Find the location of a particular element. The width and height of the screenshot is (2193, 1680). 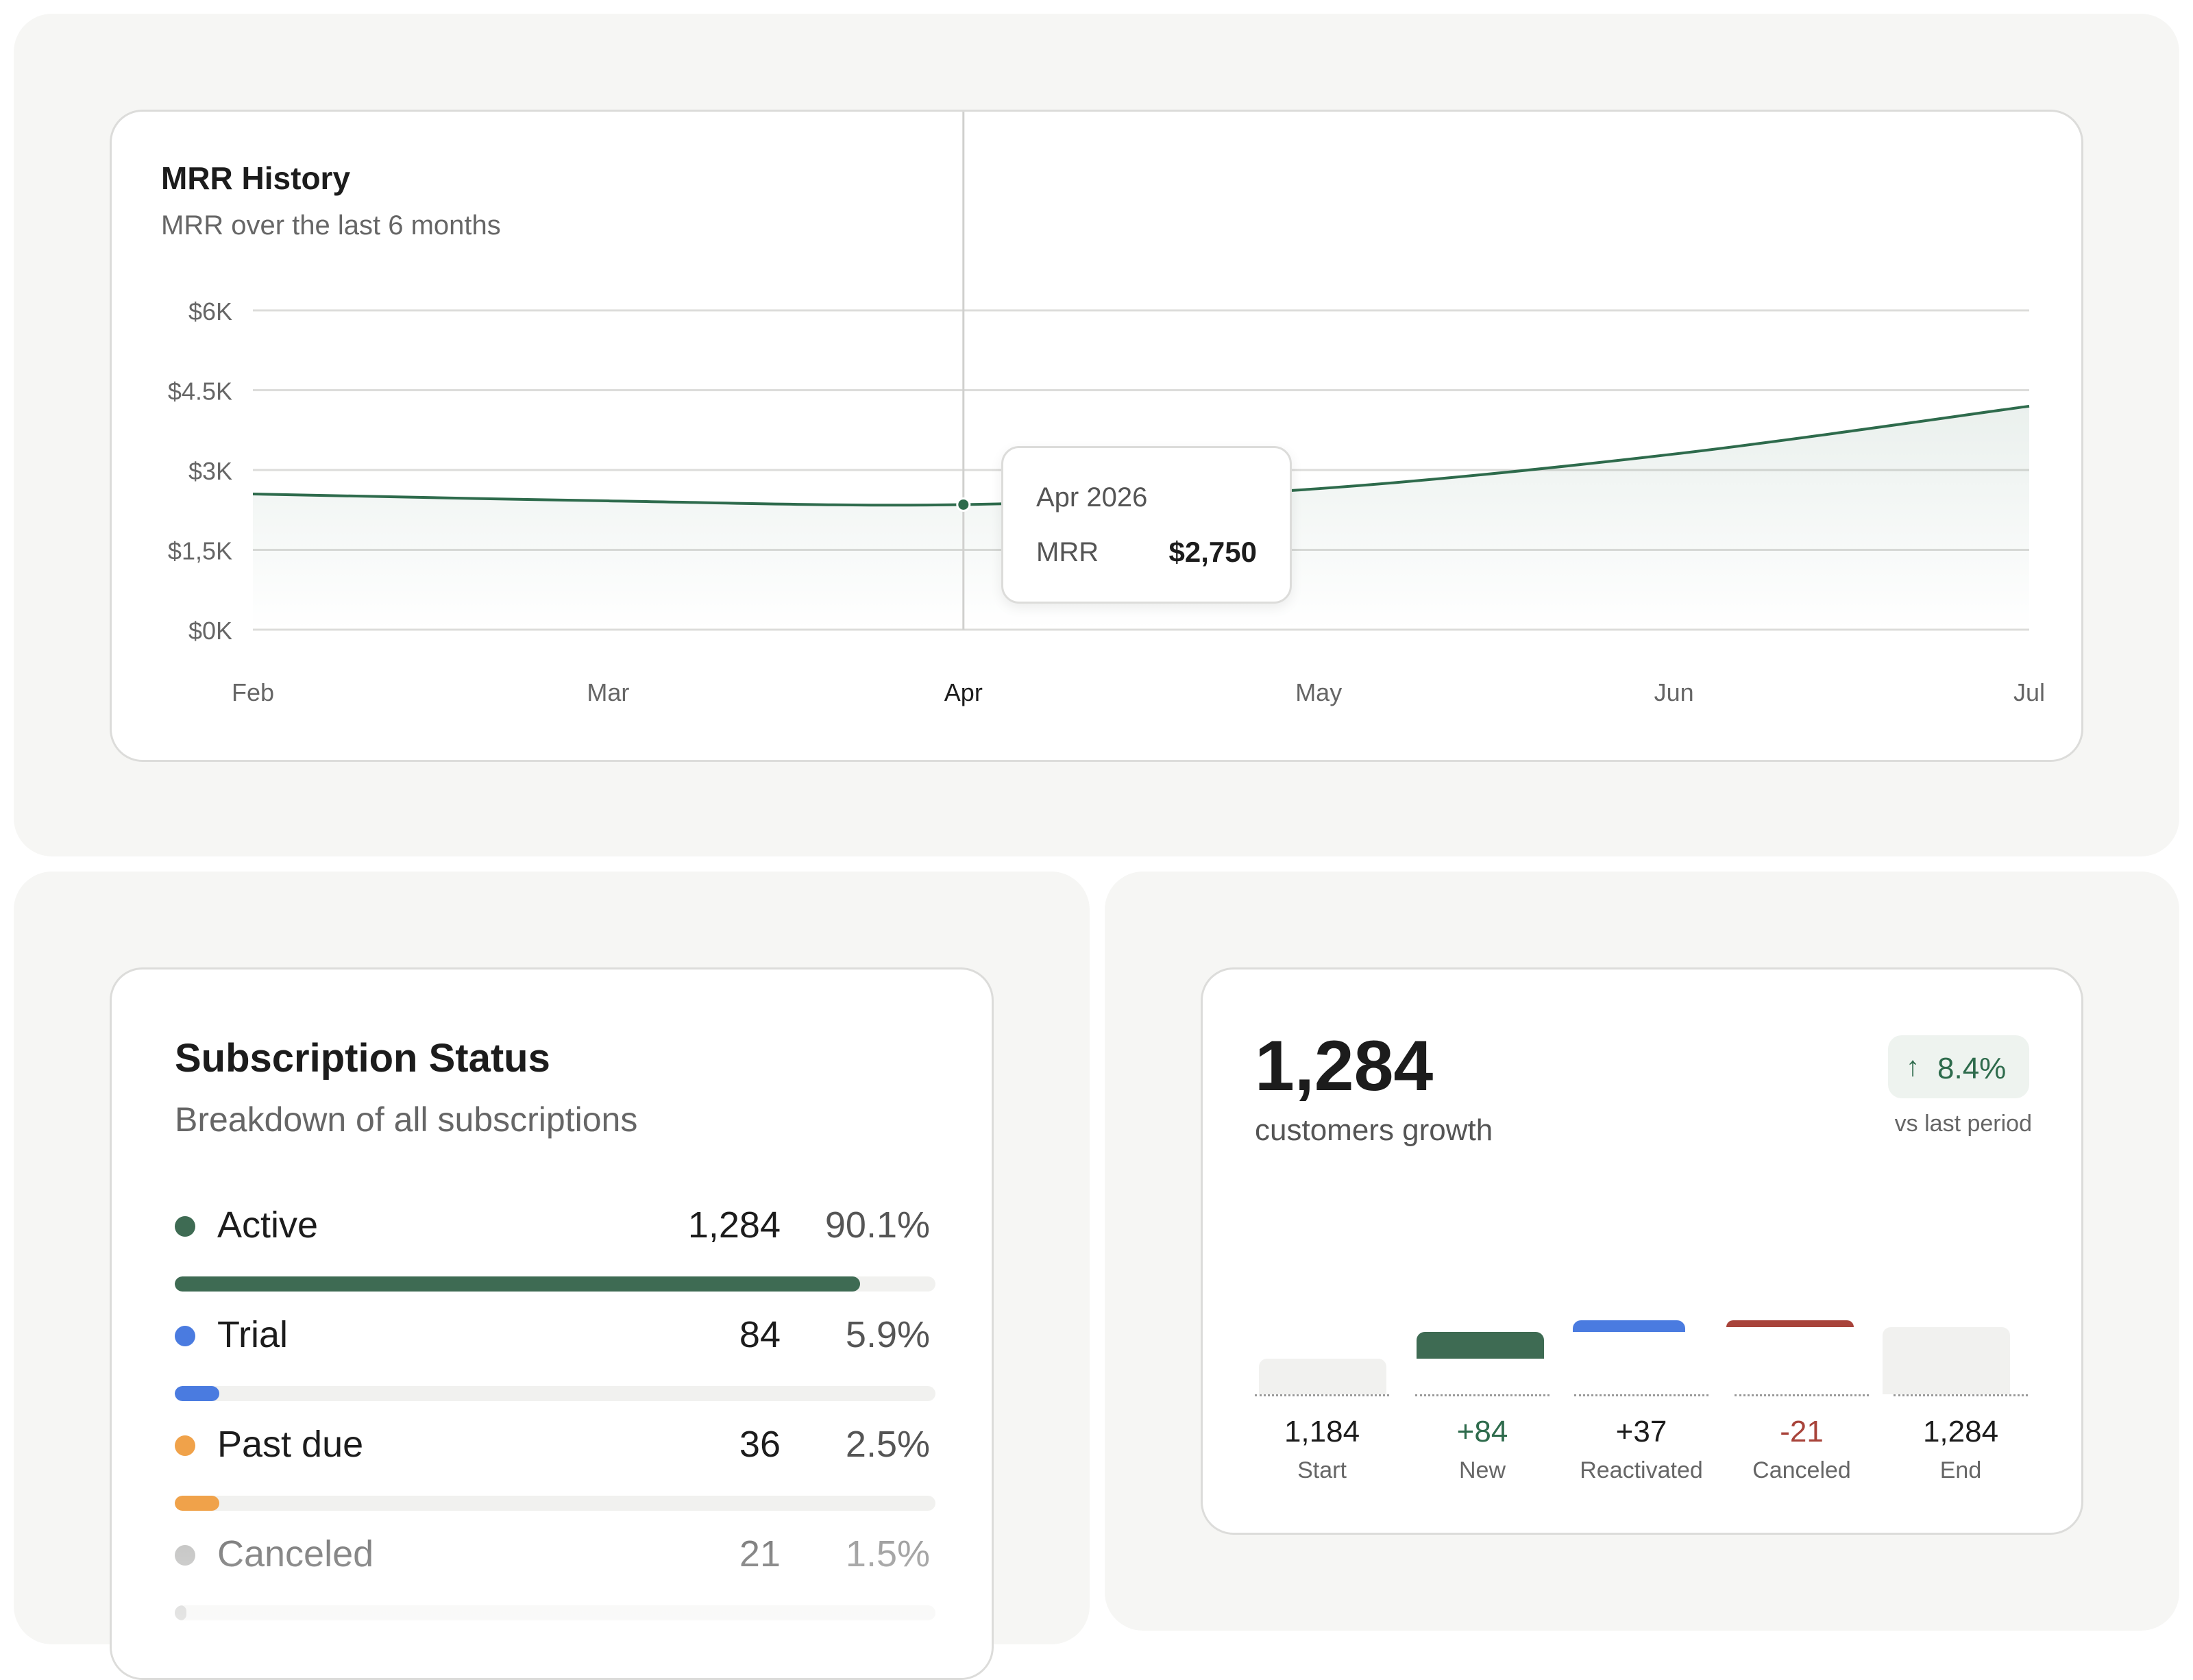

waterfall-bar-canceled is located at coordinates (1790, 1323).